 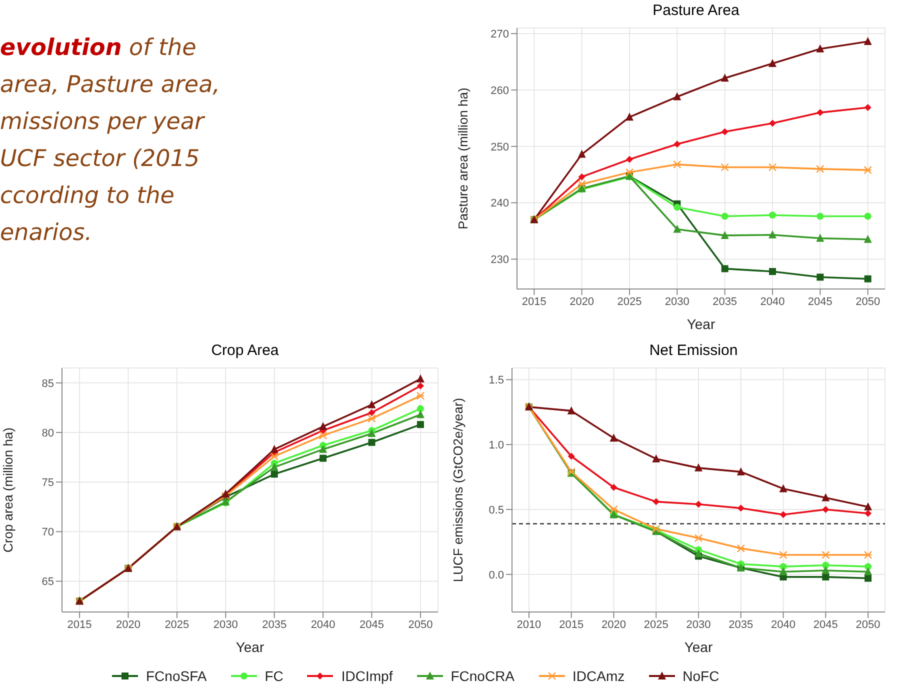 What do you see at coordinates (496, 380) in the screenshot?
I see `y-tick-label: 1.5` at bounding box center [496, 380].